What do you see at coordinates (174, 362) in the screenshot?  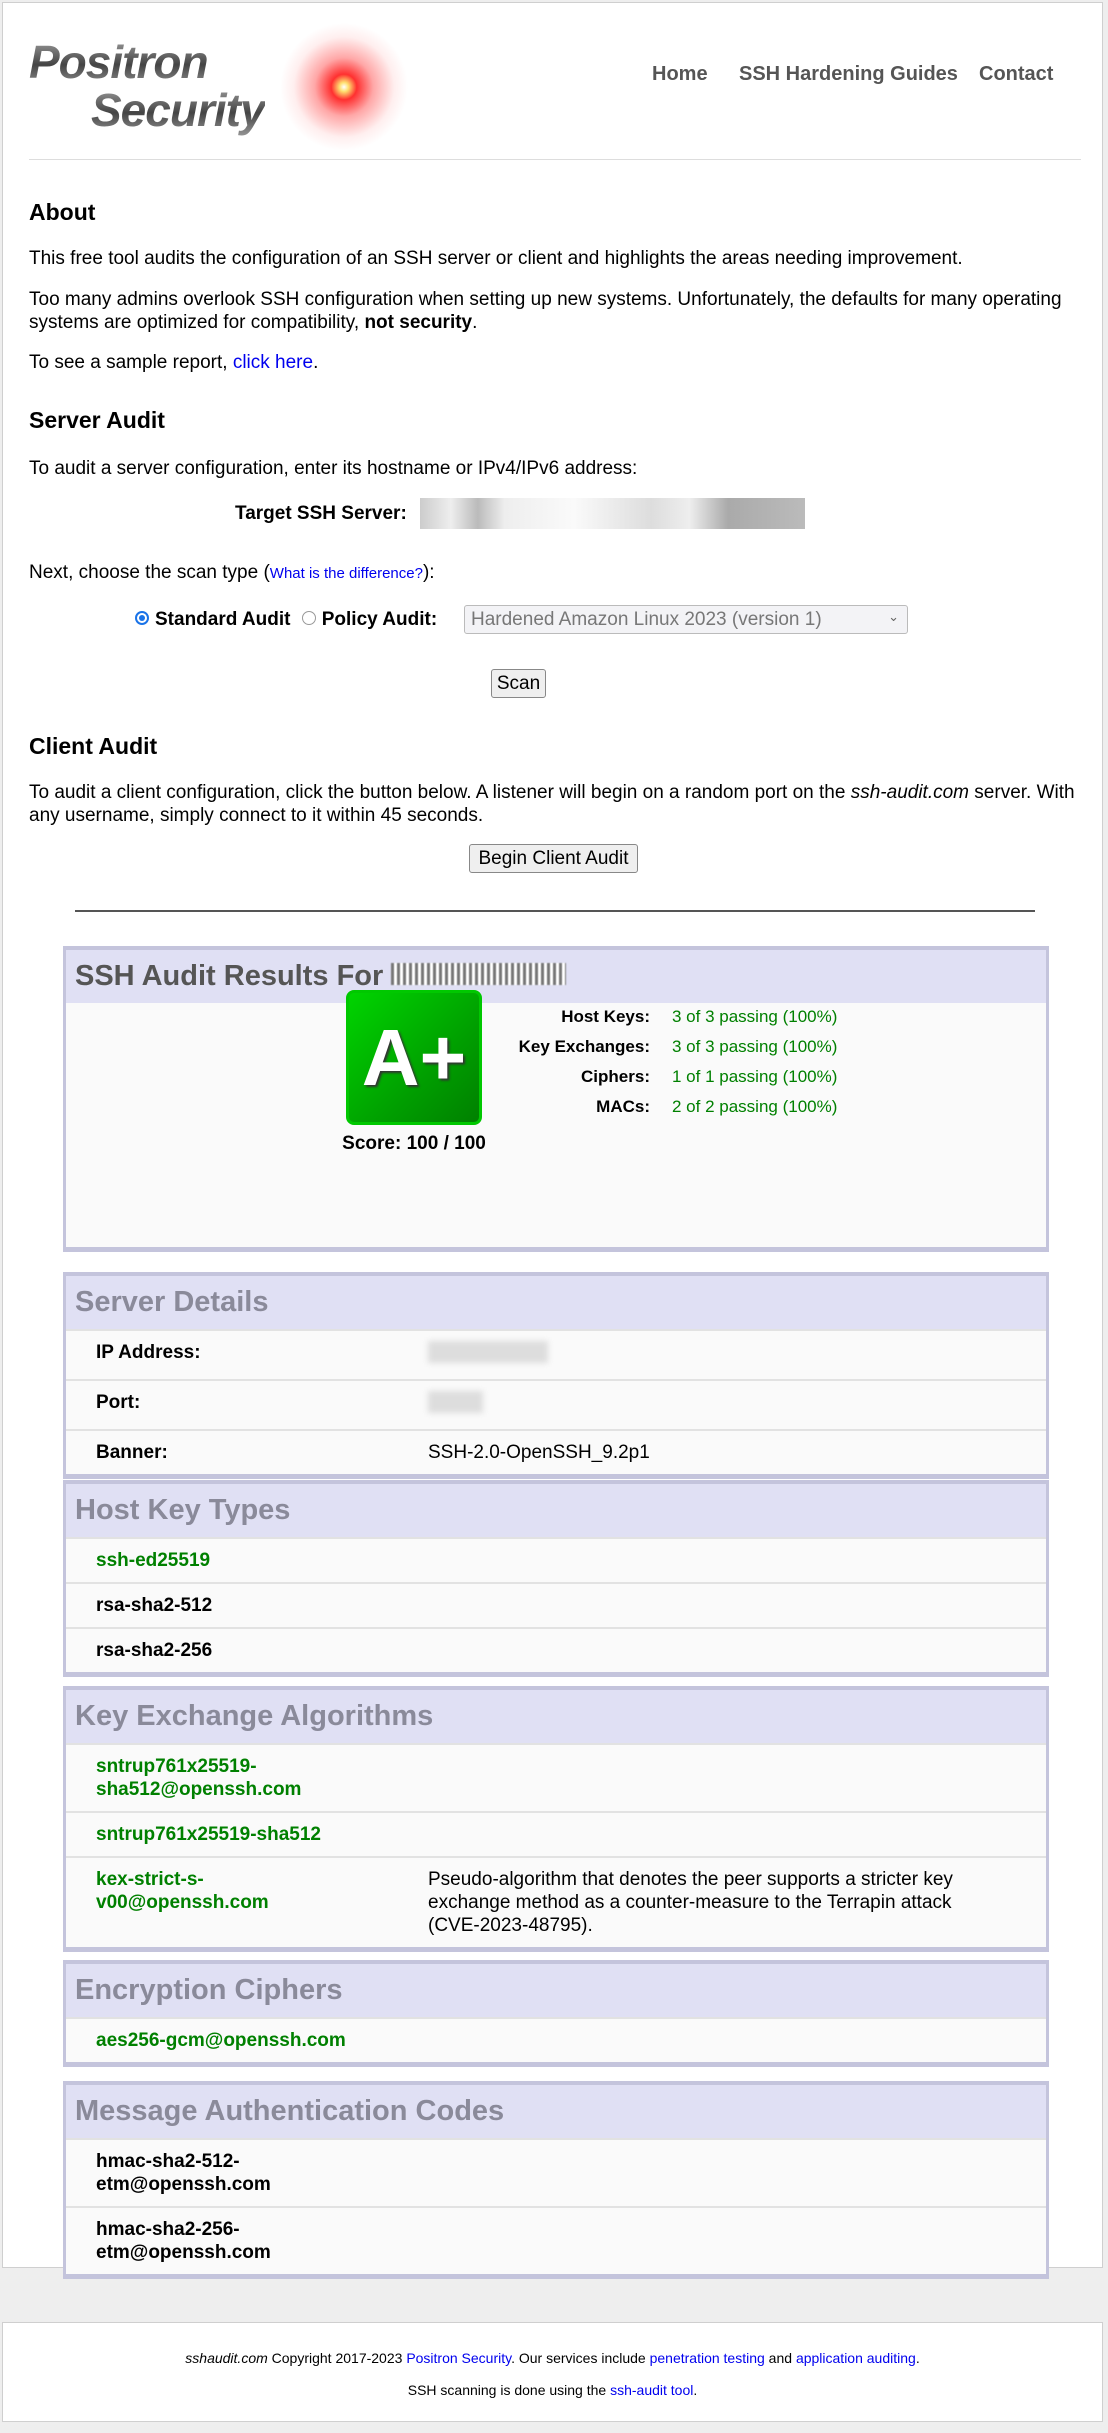 I see `about-p3: To see a sample report, click here.` at bounding box center [174, 362].